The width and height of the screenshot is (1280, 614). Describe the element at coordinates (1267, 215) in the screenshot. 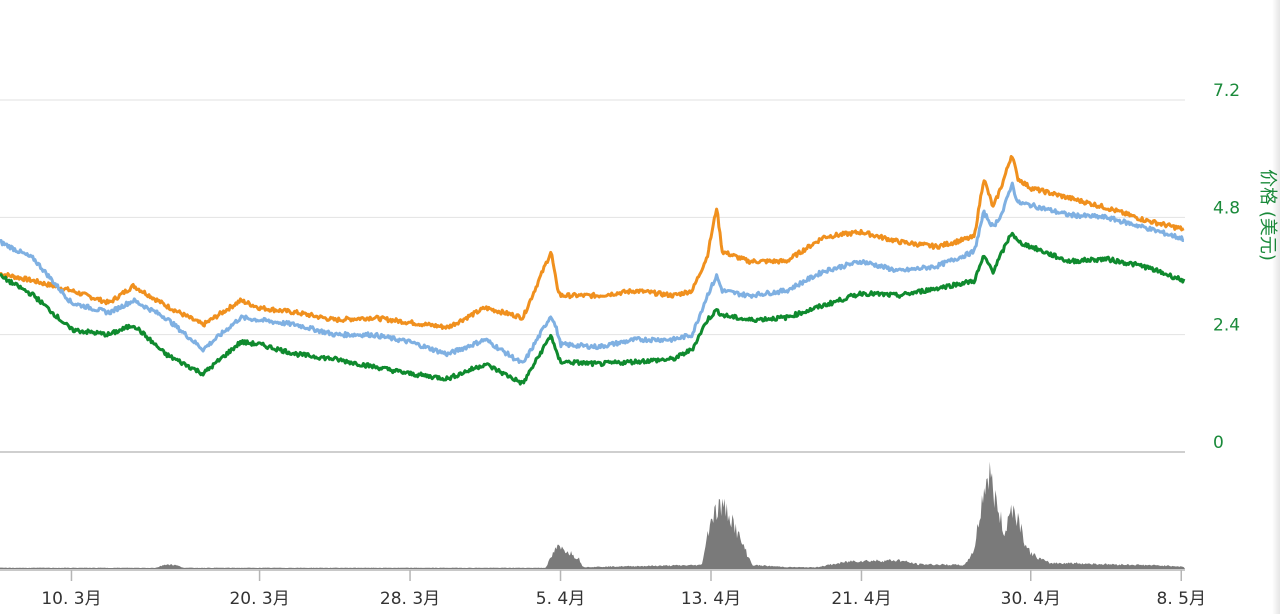

I see `y-axis-title: 价格 (美元)` at that location.